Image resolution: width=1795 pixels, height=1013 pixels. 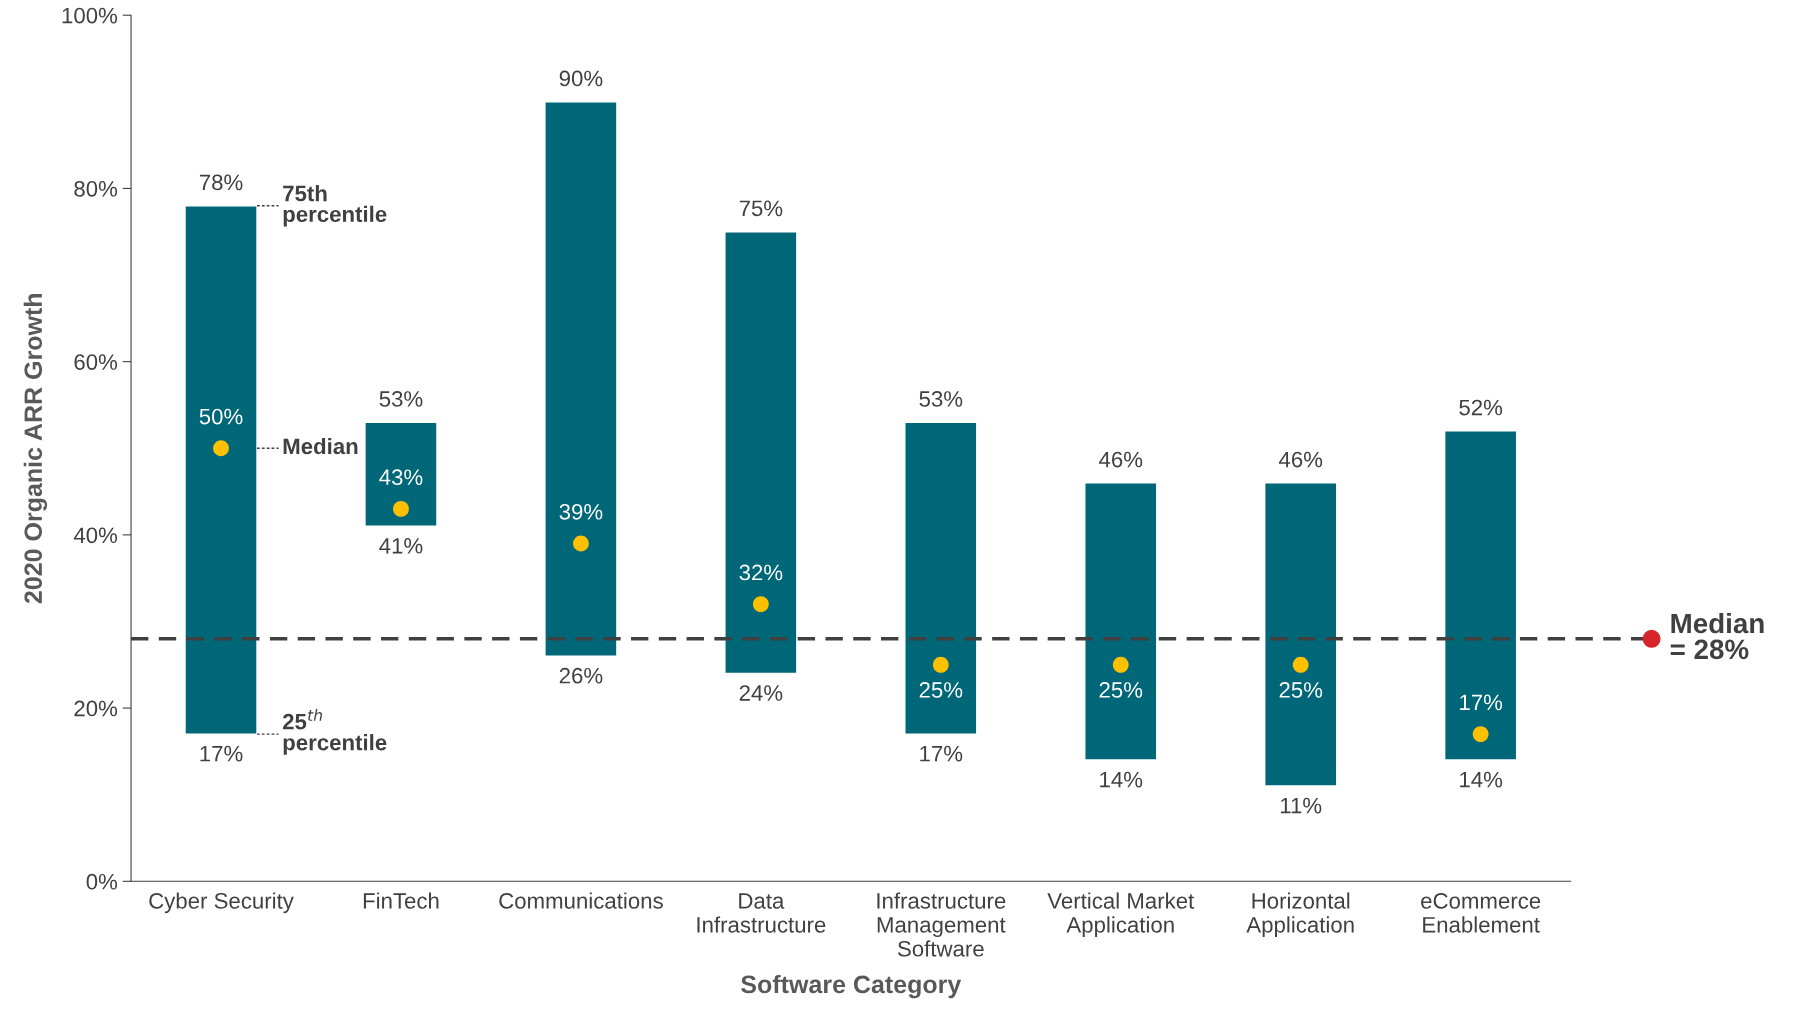 I want to click on data-label: 32%, so click(x=761, y=572).